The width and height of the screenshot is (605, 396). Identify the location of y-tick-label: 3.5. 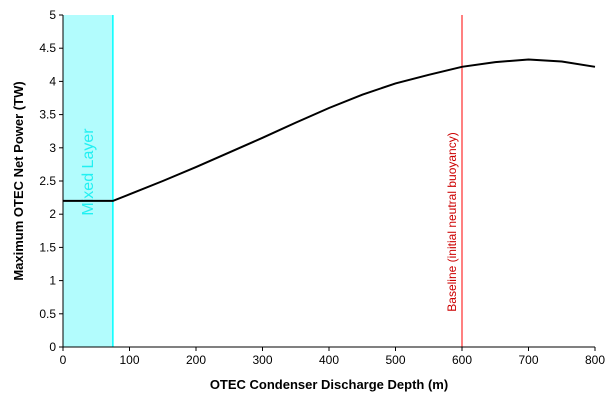
(47, 115).